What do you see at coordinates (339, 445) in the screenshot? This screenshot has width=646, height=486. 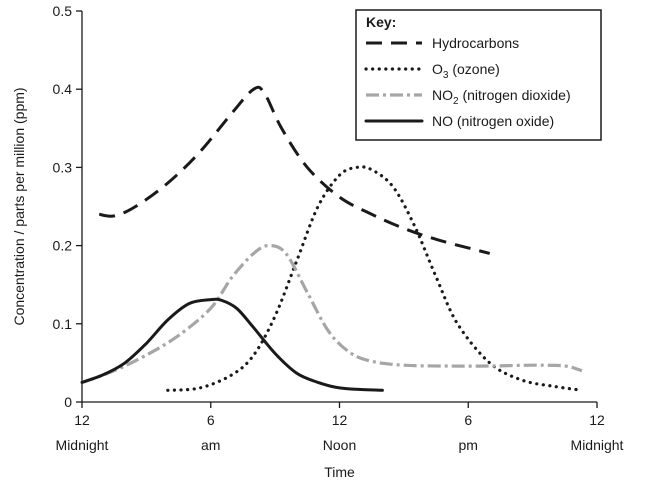 I see `x-tick-sublabel: Noon` at bounding box center [339, 445].